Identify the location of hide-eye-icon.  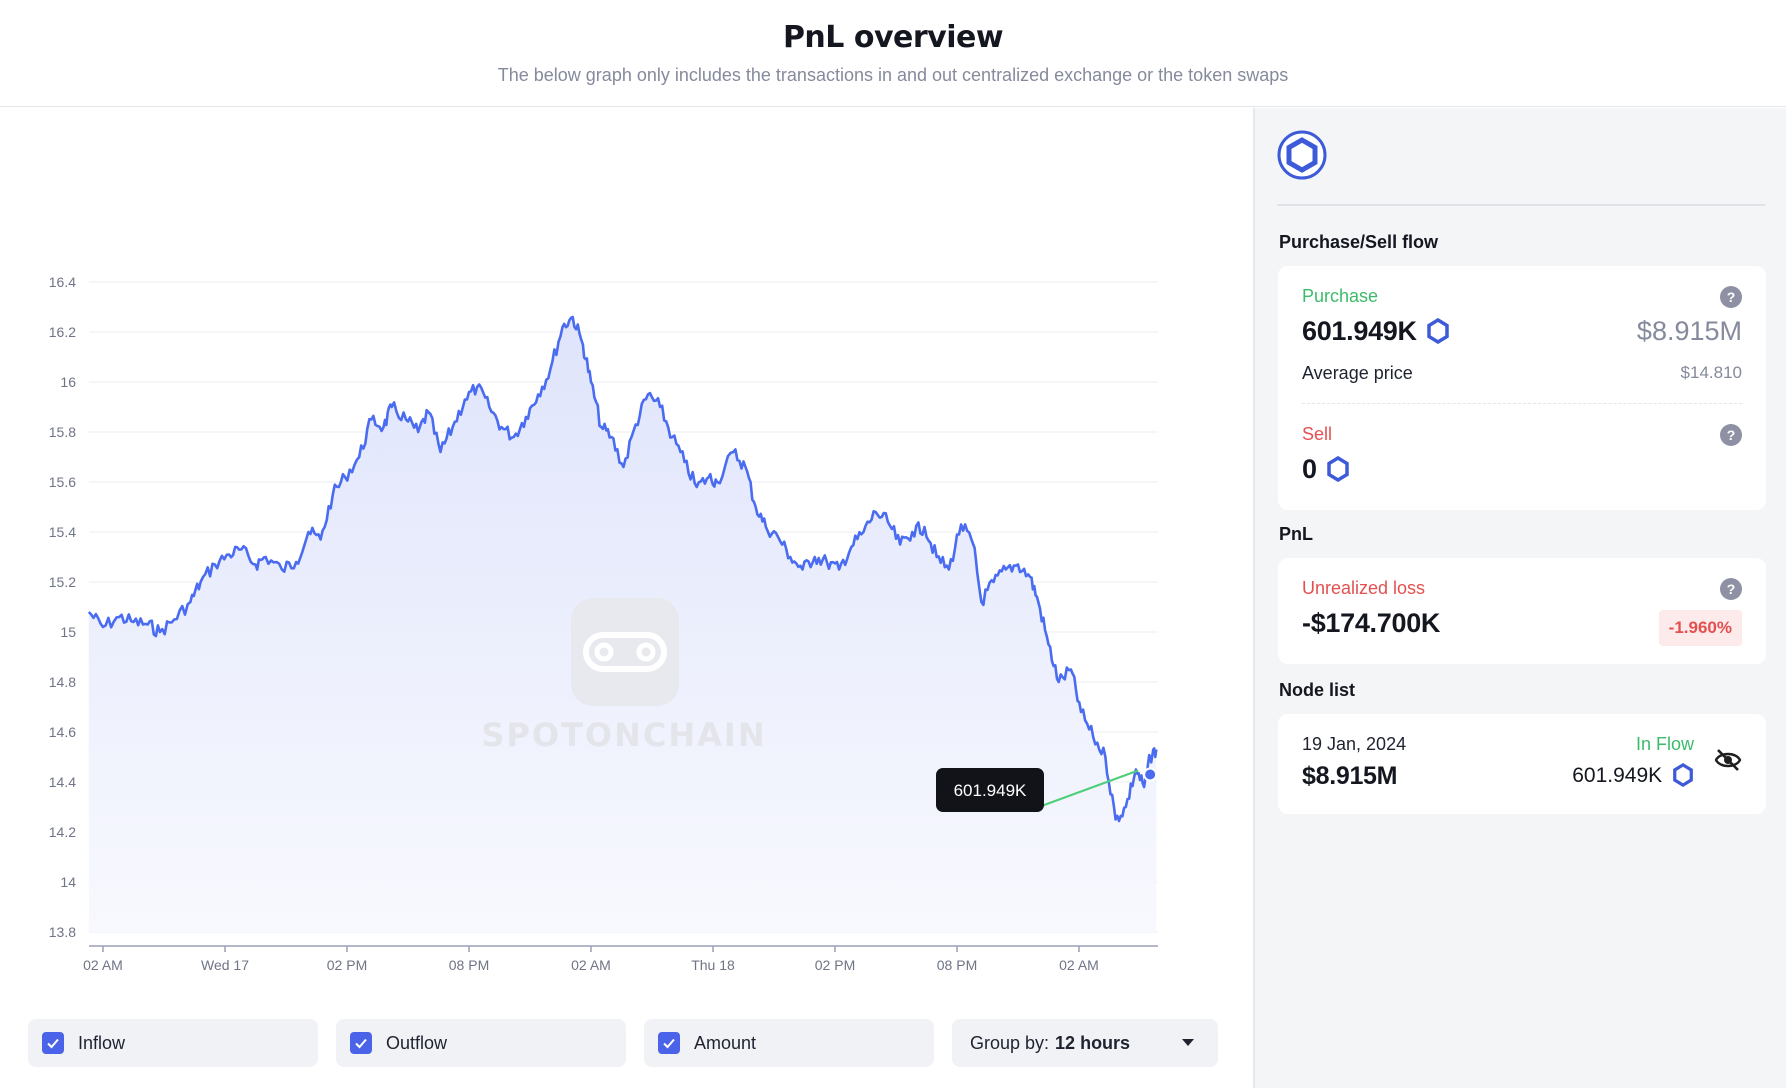
(1728, 760).